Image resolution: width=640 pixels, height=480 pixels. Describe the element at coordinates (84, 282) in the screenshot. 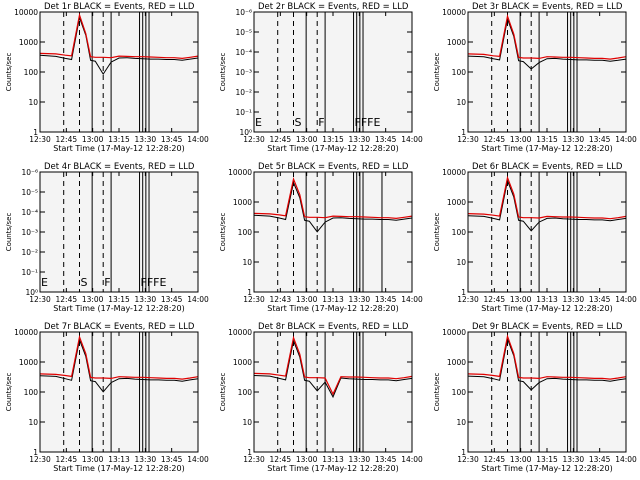

I see `marker-letter: S` at that location.